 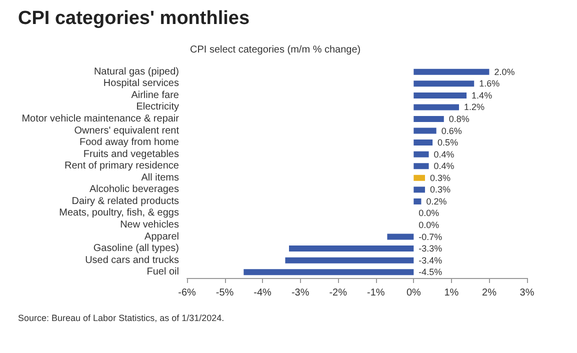 I want to click on data-label: 1.4%, so click(x=482, y=95).